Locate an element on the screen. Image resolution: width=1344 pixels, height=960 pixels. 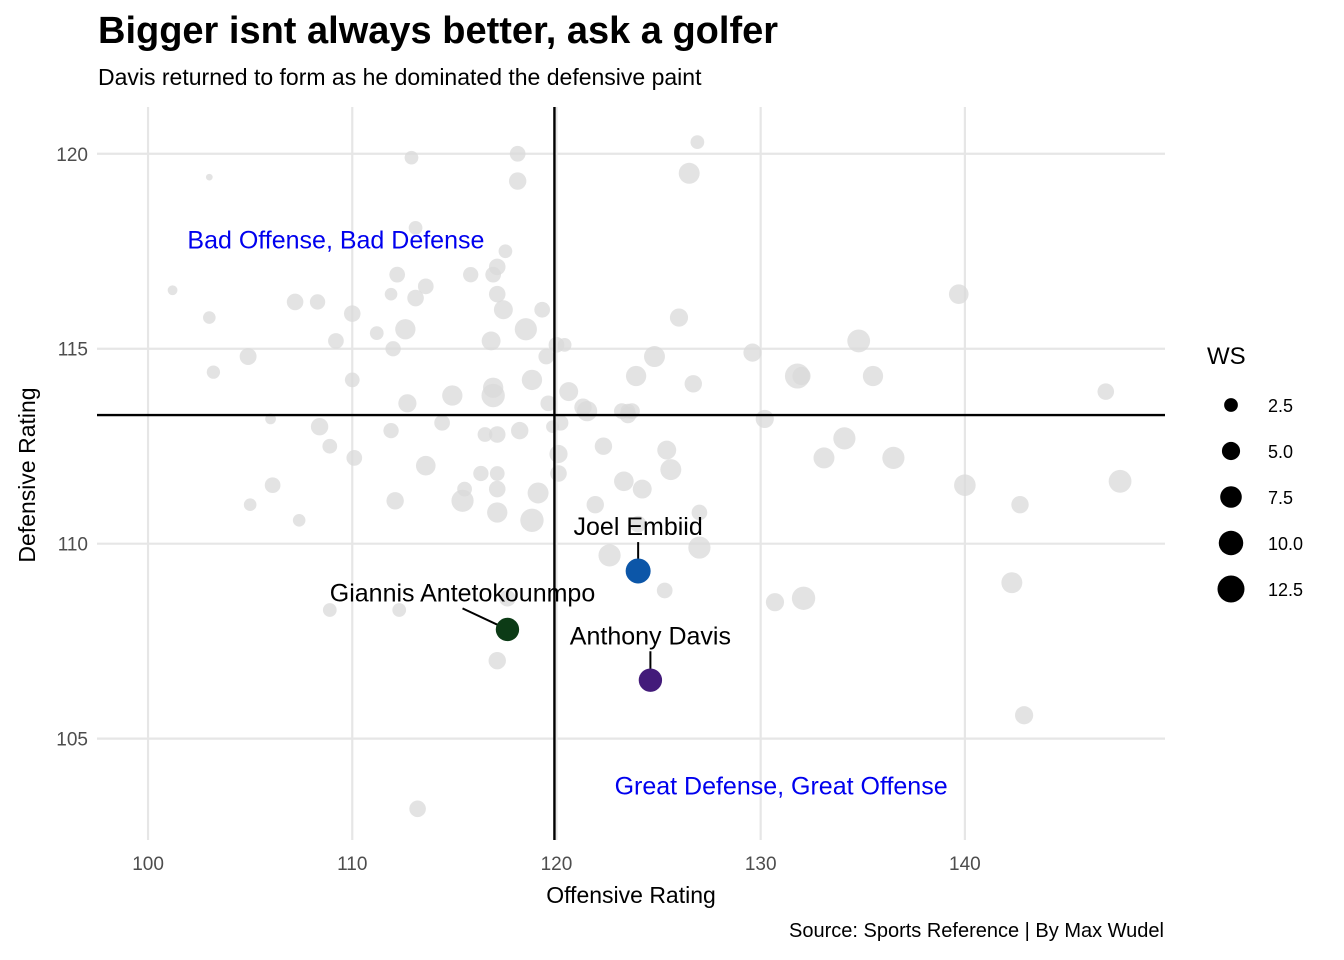
x-tick-label: 140 is located at coordinates (965, 864).